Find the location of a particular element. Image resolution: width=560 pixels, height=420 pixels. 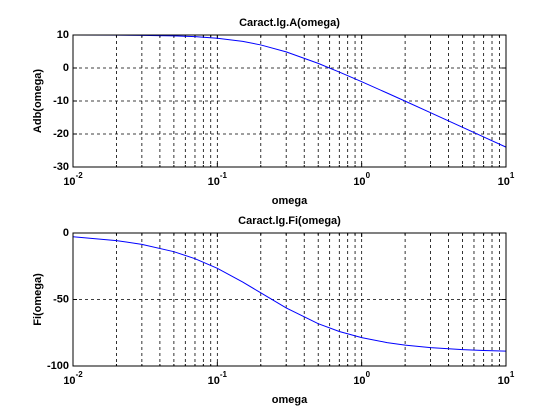

y-tick-label: -50 is located at coordinates (61, 299).